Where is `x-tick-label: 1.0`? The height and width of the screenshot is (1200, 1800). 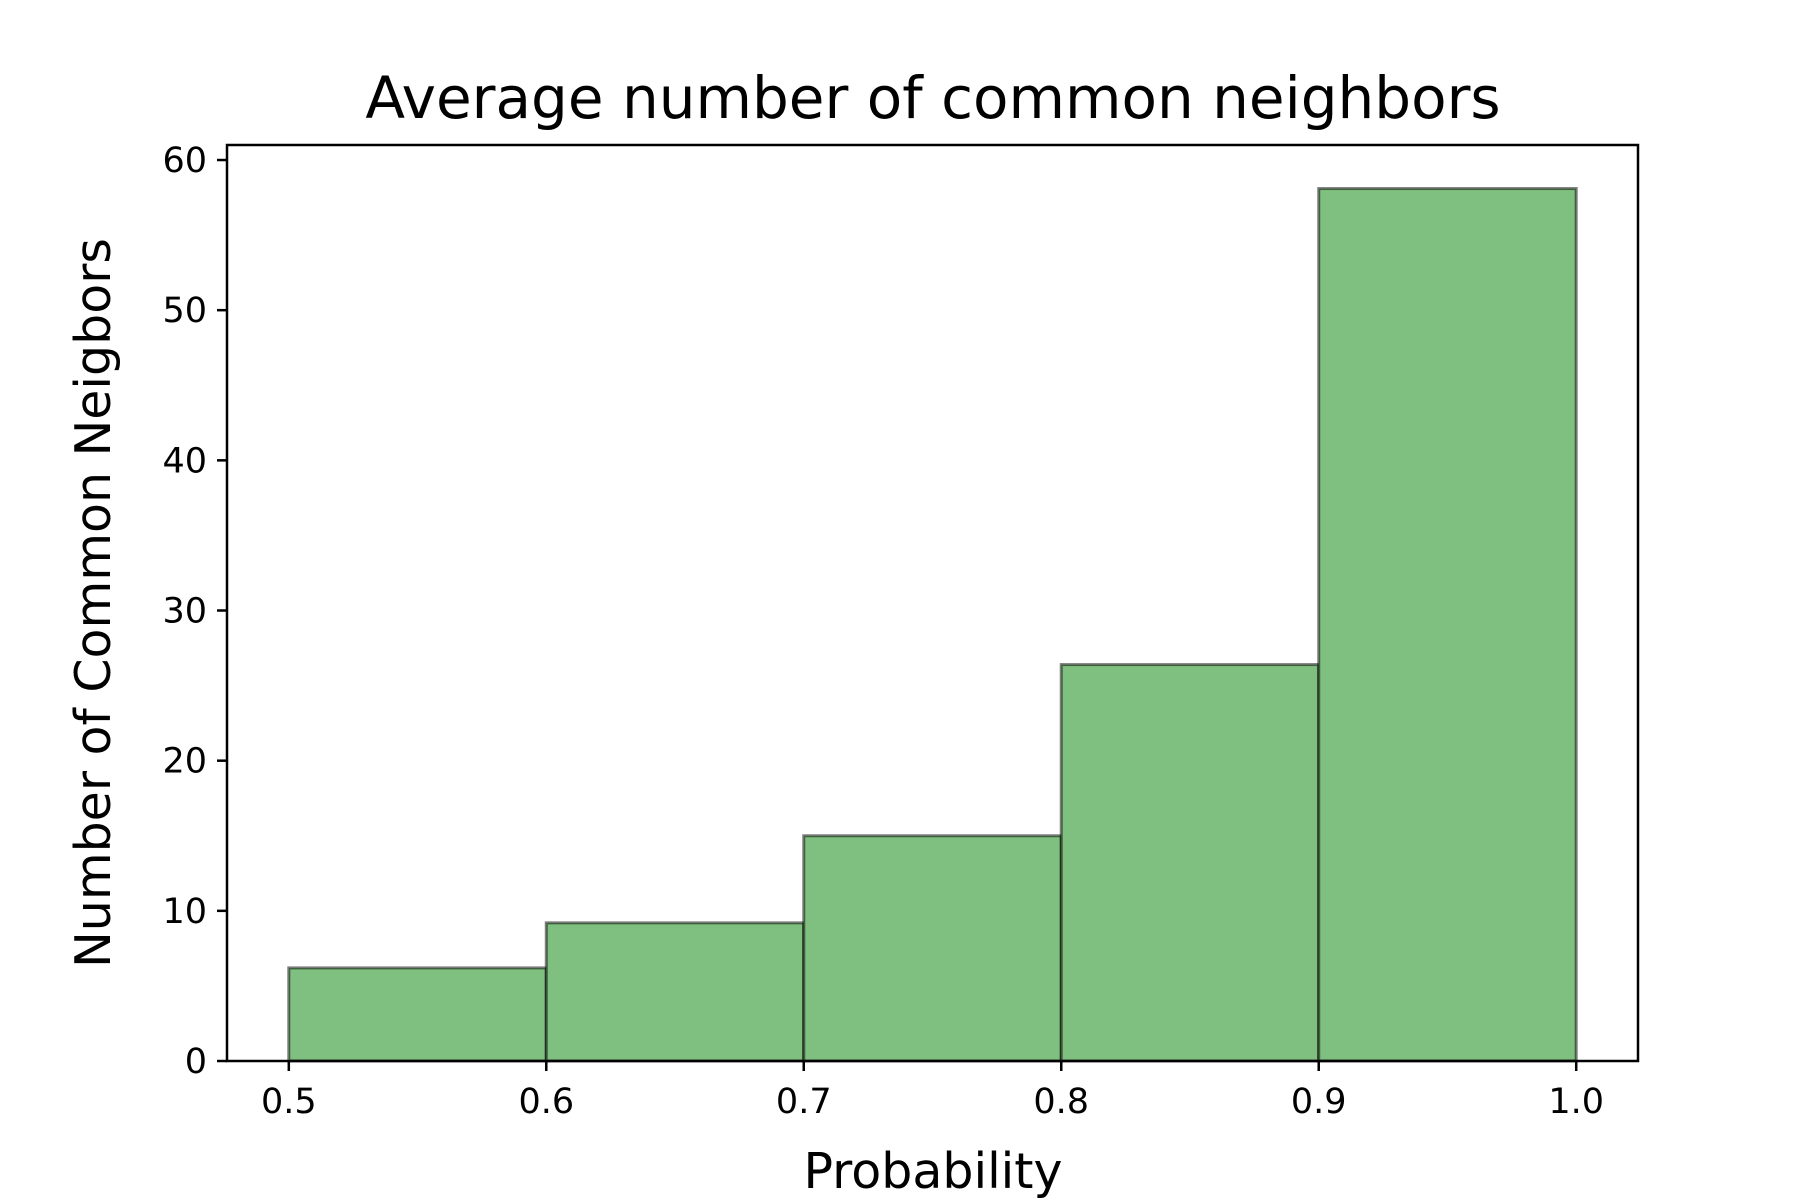 x-tick-label: 1.0 is located at coordinates (1576, 1102).